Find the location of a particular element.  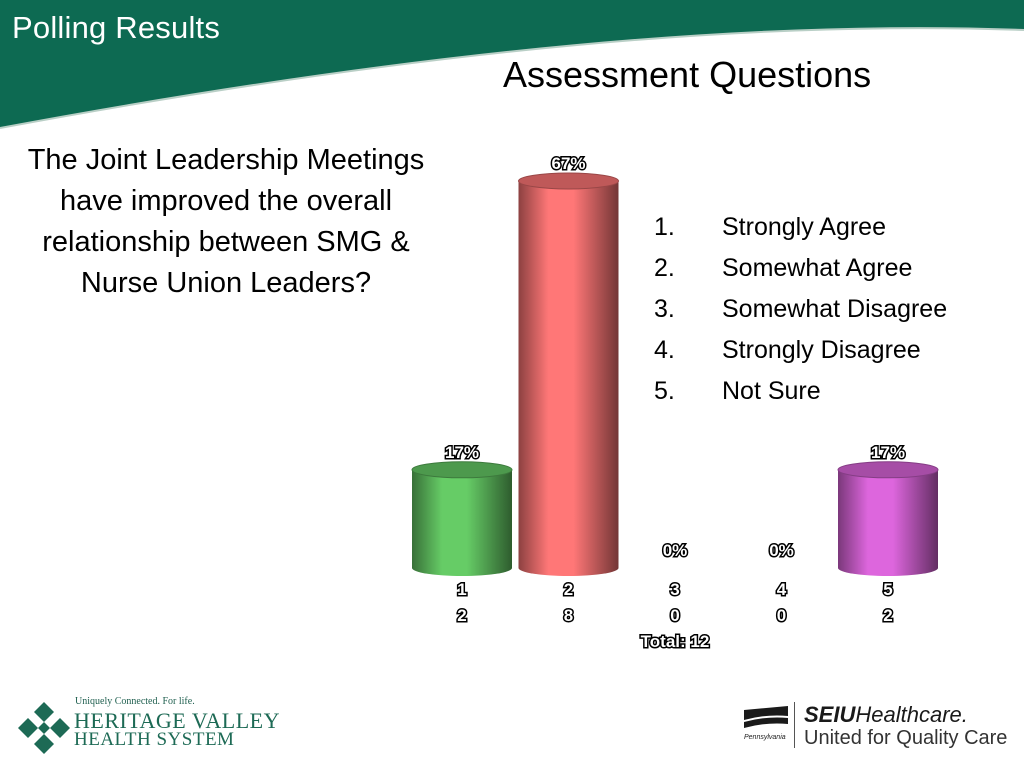

header-title: Polling Results is located at coordinates (116, 27).